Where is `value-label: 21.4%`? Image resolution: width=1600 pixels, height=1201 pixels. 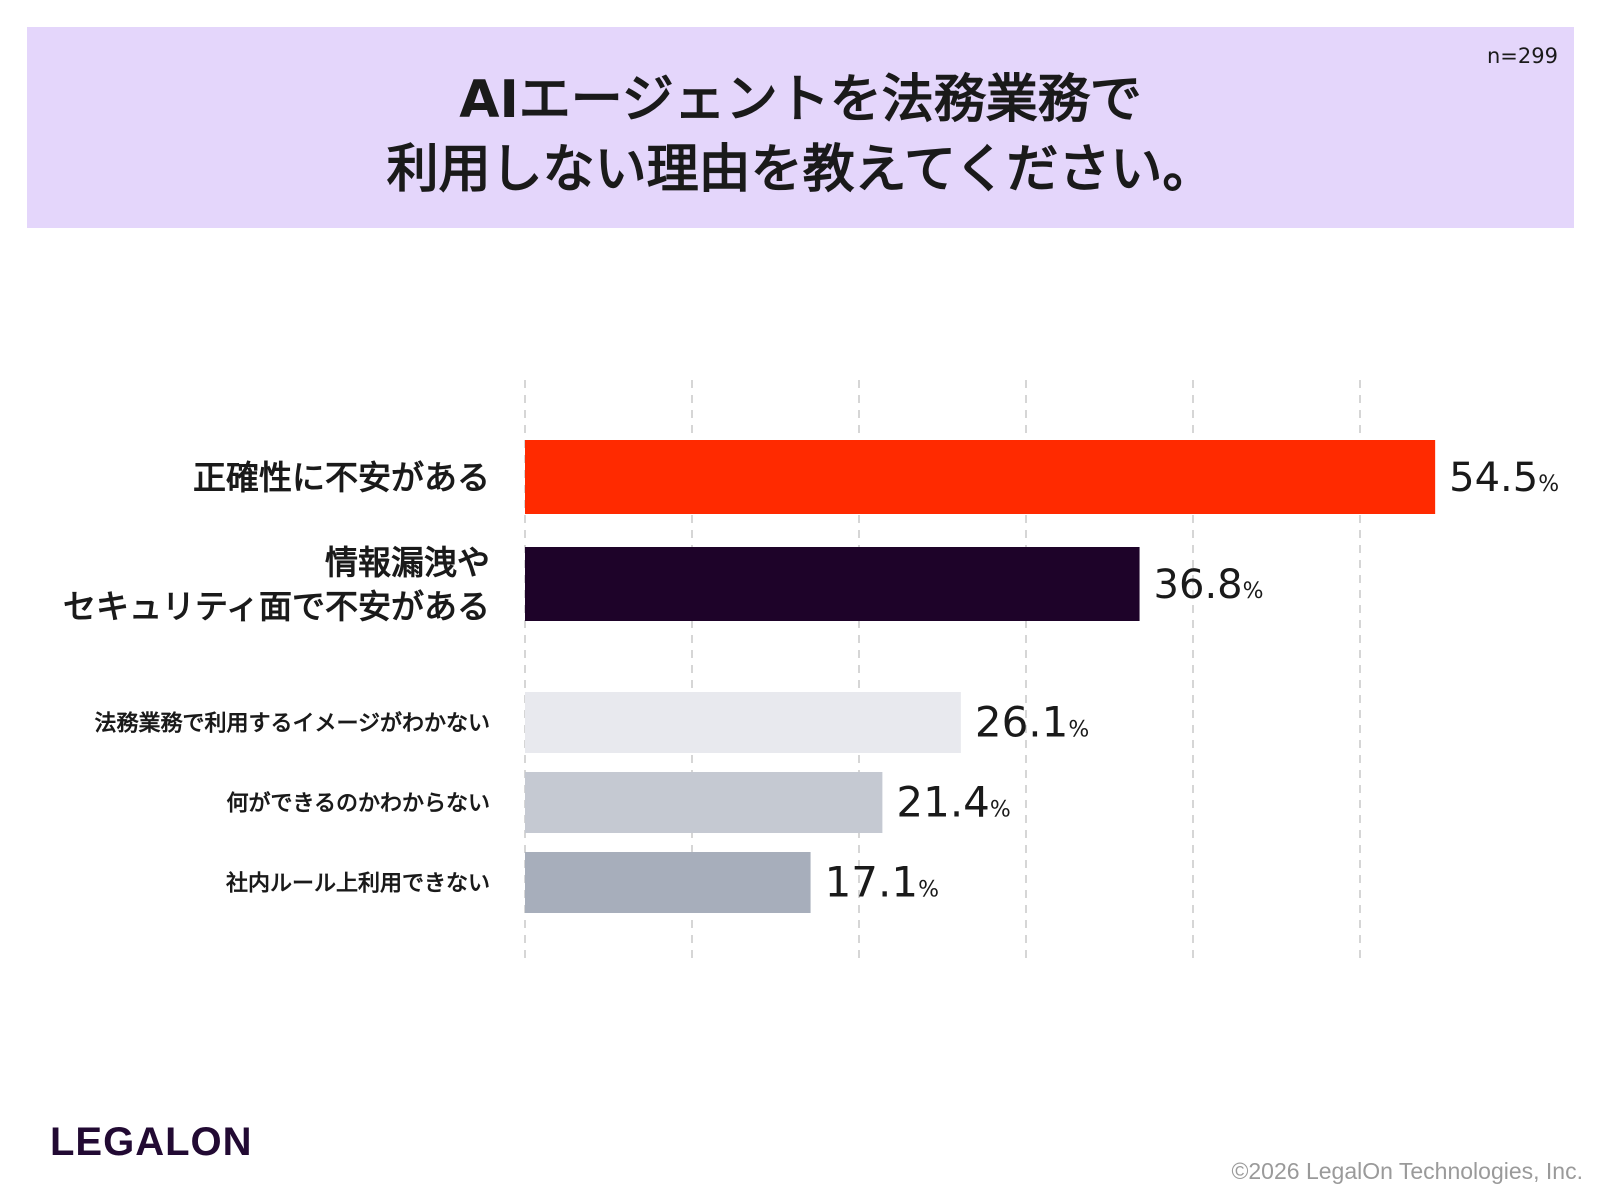 value-label: 21.4% is located at coordinates (953, 802).